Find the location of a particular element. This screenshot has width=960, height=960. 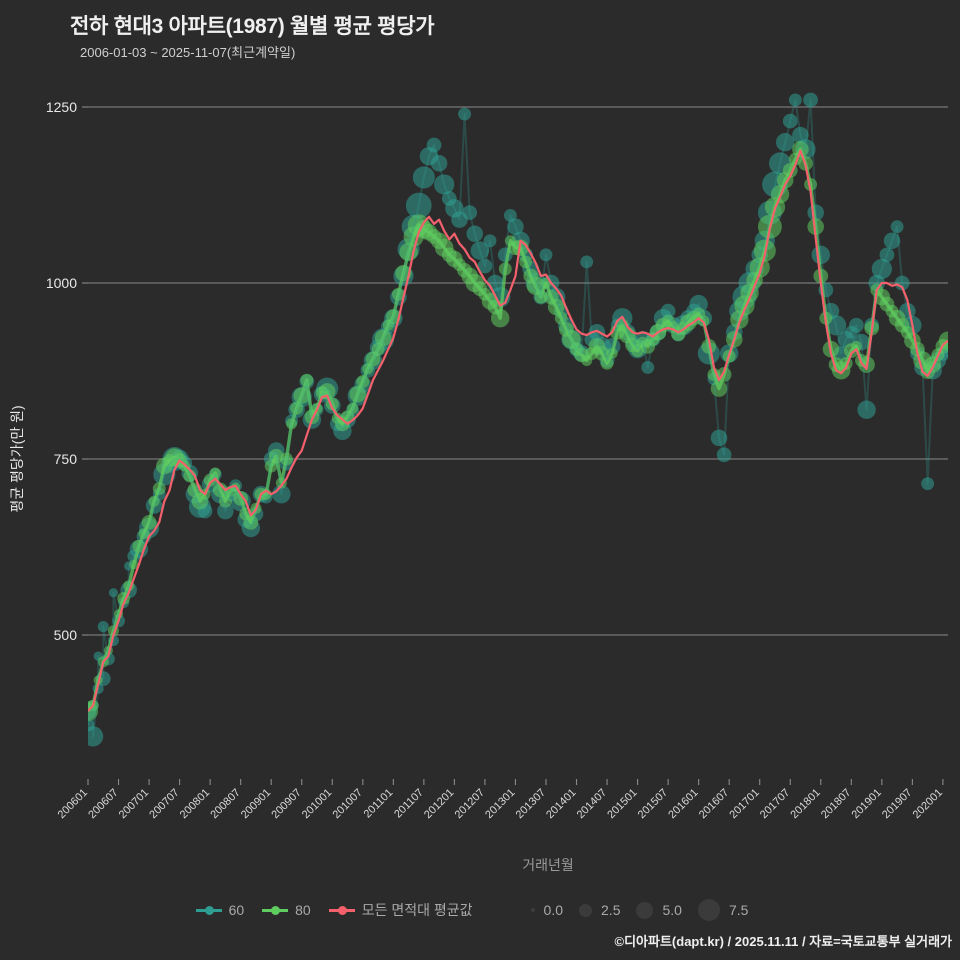

x-tick-label: 201701 is located at coordinates (744, 804).